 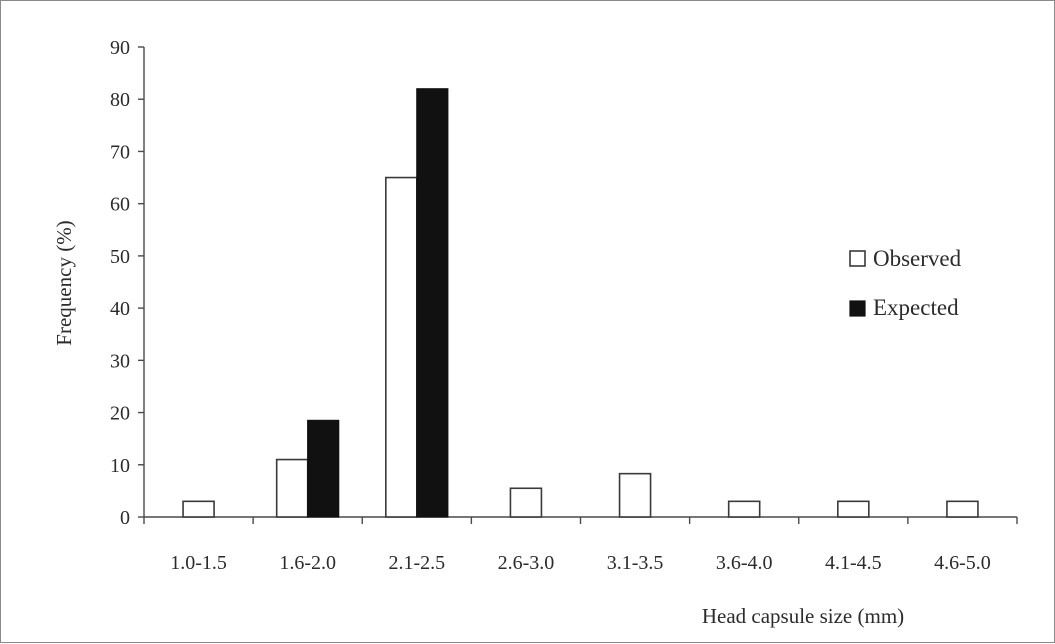 I want to click on bar-expected-1.6-2.0, so click(x=323, y=468).